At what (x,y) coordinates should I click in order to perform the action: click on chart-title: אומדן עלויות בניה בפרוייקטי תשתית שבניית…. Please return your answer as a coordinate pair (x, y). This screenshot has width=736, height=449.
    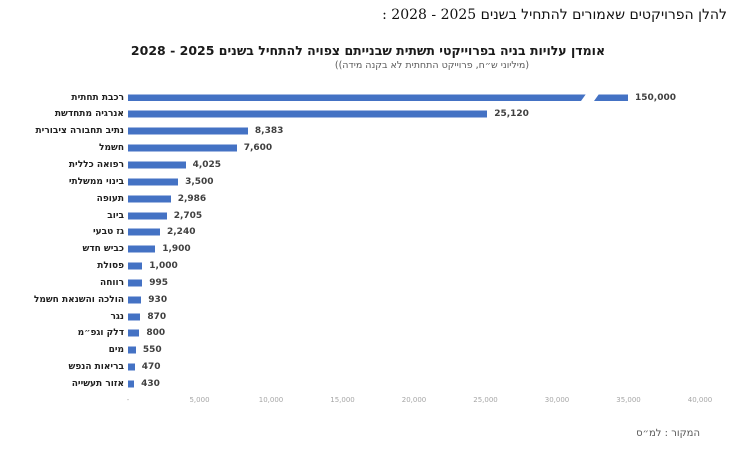
    Looking at the image, I should click on (368, 50).